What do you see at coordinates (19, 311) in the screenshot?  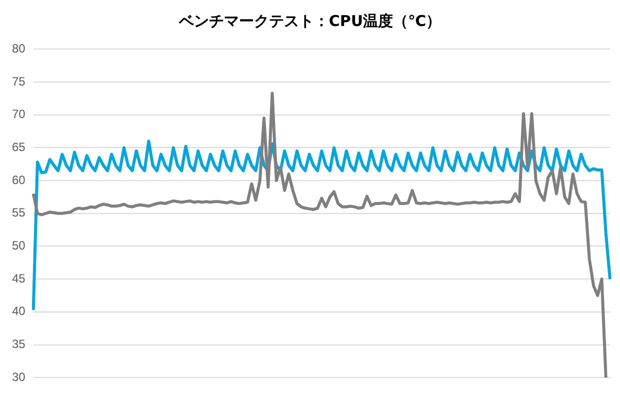 I see `y-tick-label: 40` at bounding box center [19, 311].